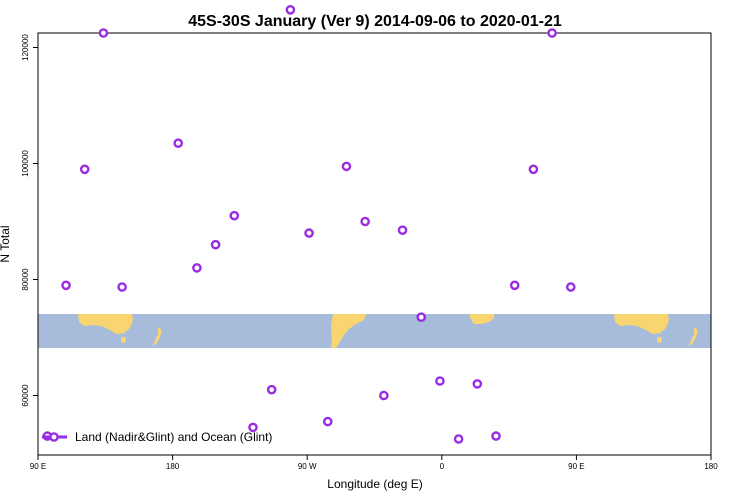  I want to click on land-new-zealand-repeat, so click(693, 336).